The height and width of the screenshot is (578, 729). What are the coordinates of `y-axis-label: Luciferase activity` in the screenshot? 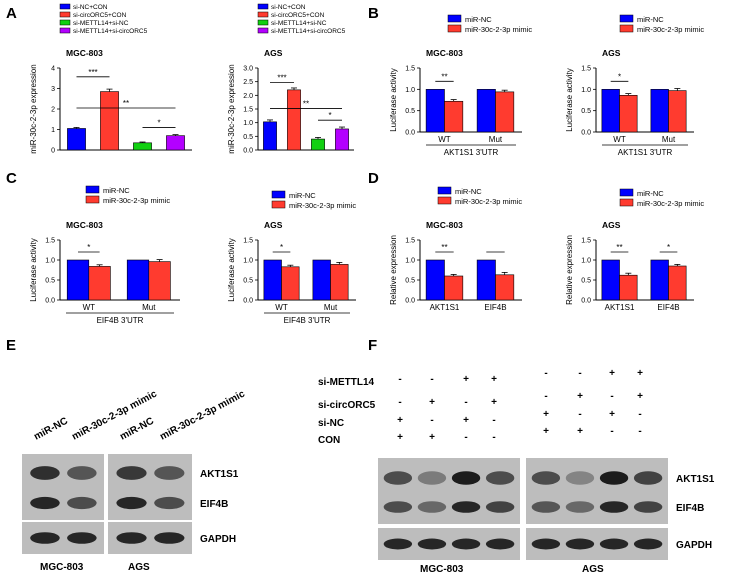 It's located at (231, 270).